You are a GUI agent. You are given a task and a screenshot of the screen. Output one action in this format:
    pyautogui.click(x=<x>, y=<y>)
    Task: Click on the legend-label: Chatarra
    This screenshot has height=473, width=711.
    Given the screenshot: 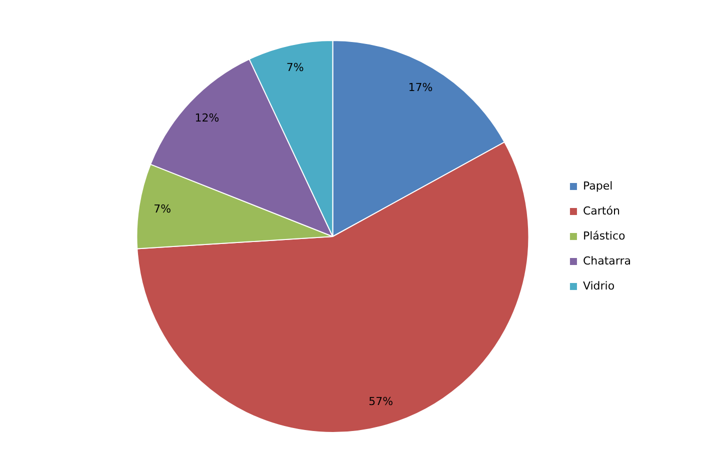 What is the action you would take?
    pyautogui.click(x=607, y=261)
    